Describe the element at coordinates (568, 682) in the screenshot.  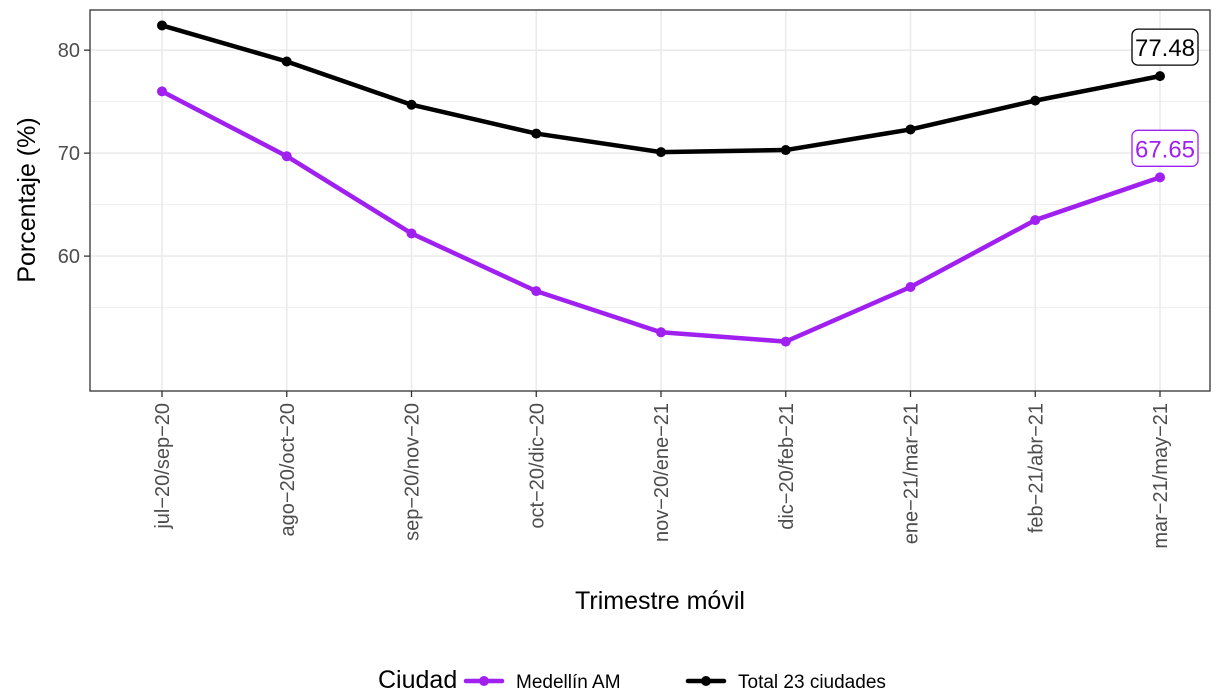
I see `legend-label: Medellín AM` at that location.